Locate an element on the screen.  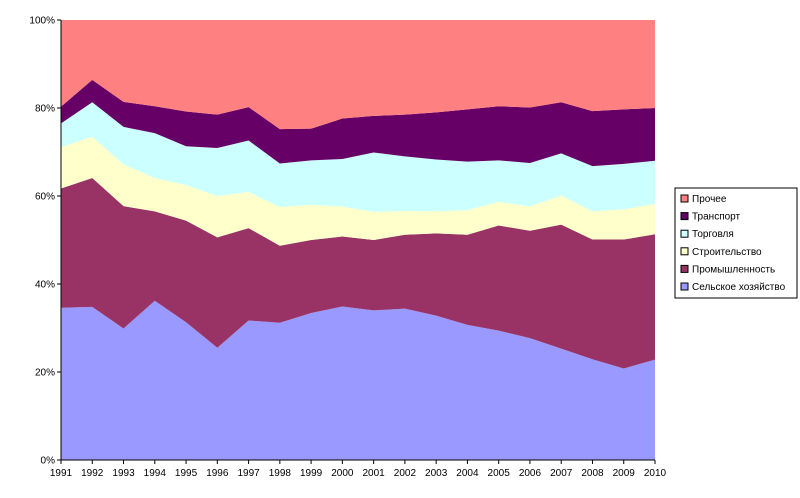
y-tick-label: 0% is located at coordinates (48, 461).